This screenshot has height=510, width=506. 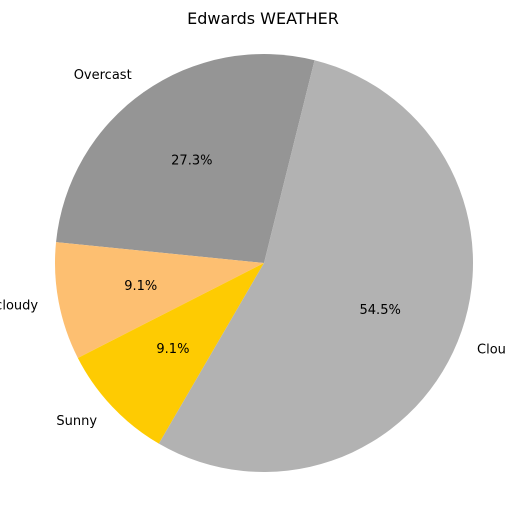 What do you see at coordinates (19, 306) in the screenshot?
I see `slice-label-partly-cloudy: Partly cloudy` at bounding box center [19, 306].